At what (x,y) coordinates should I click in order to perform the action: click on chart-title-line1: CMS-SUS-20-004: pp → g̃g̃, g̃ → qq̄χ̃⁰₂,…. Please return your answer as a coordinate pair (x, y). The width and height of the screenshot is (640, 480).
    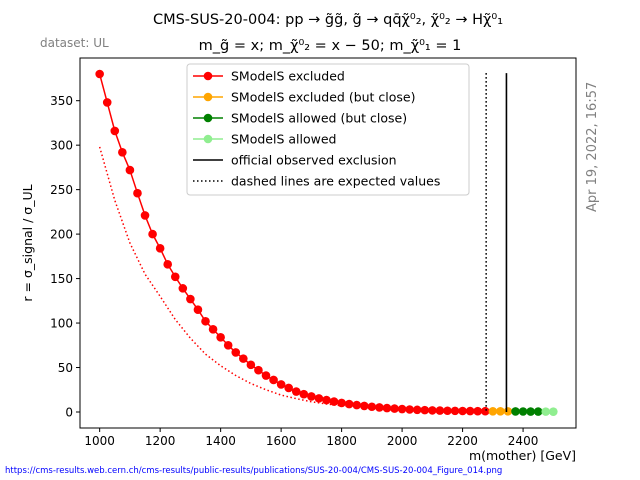
    Looking at the image, I should click on (328, 20).